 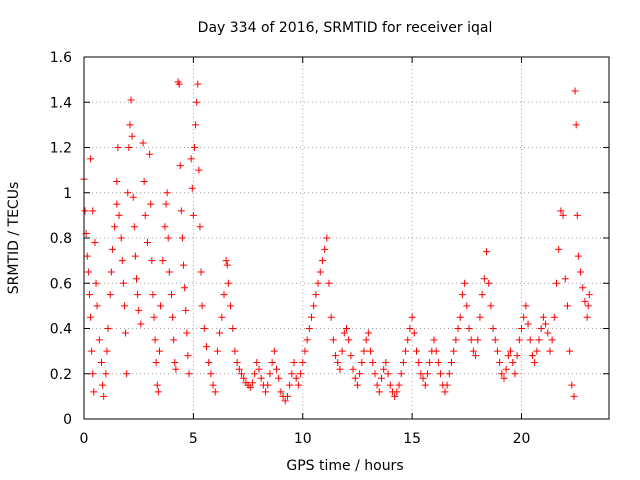 What do you see at coordinates (67, 420) in the screenshot?
I see `y-tick-label: 0` at bounding box center [67, 420].